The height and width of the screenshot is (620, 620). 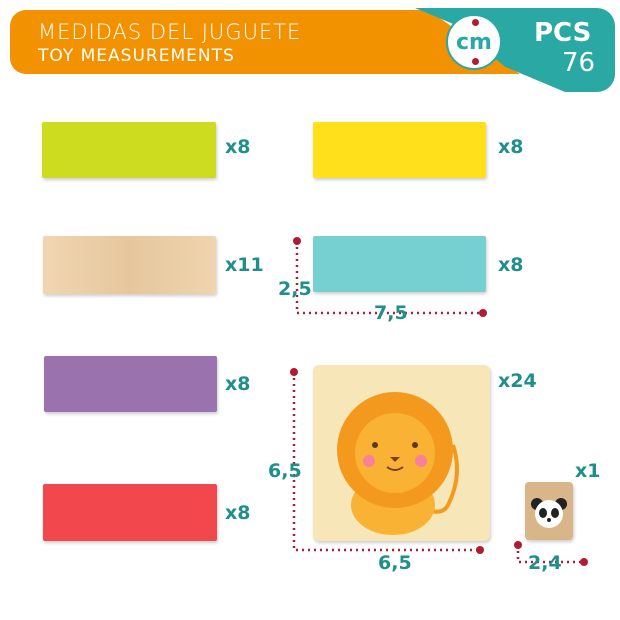 What do you see at coordinates (391, 313) in the screenshot?
I see `dim-block-width: 7,5` at bounding box center [391, 313].